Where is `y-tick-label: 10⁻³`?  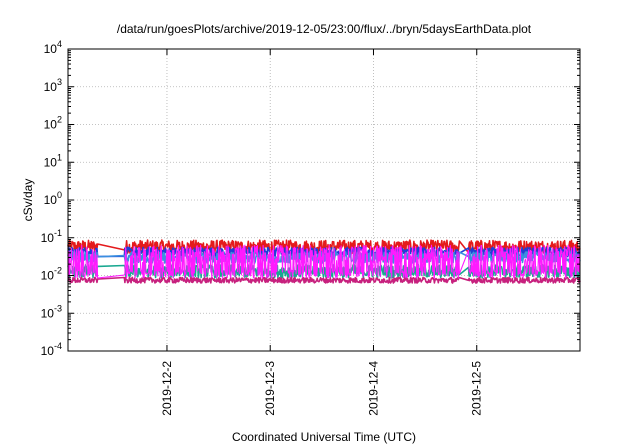
y-tick-label: 10⁻³ is located at coordinates (51, 311).